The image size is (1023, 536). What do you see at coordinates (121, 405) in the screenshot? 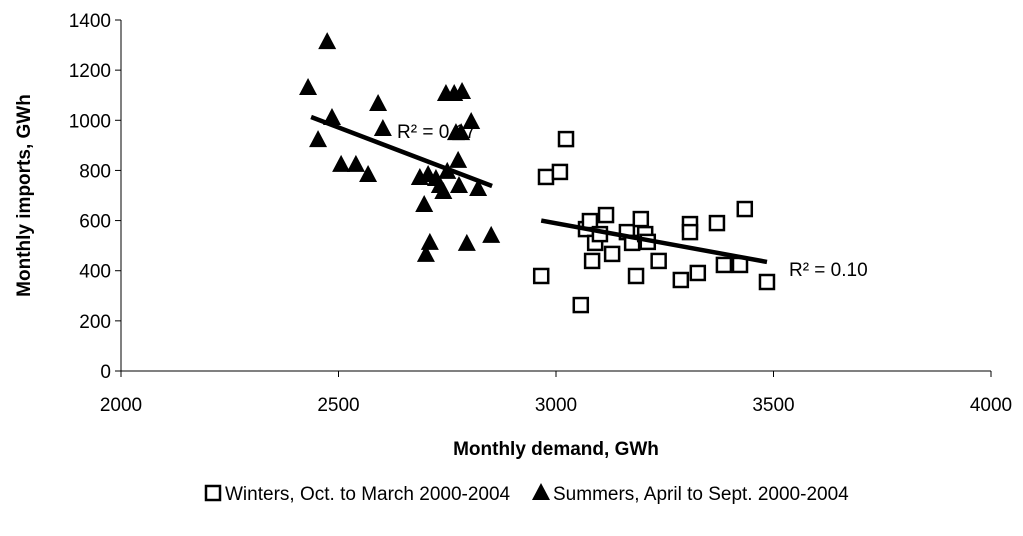
I see `x-tick-label: 2000` at bounding box center [121, 405].